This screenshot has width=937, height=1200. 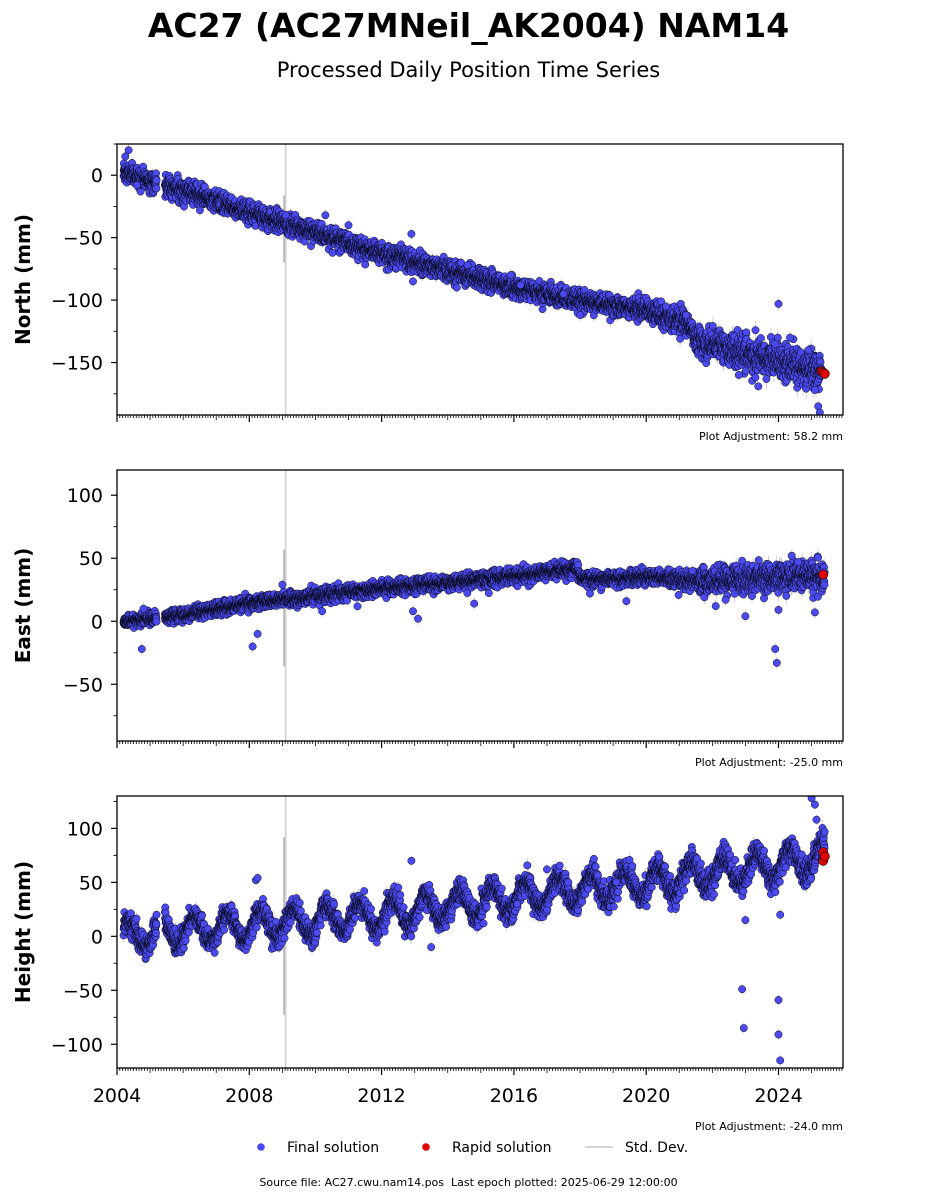 I want to click on page-subtitle: Processed Daily Position Time Series, so click(x=468, y=70).